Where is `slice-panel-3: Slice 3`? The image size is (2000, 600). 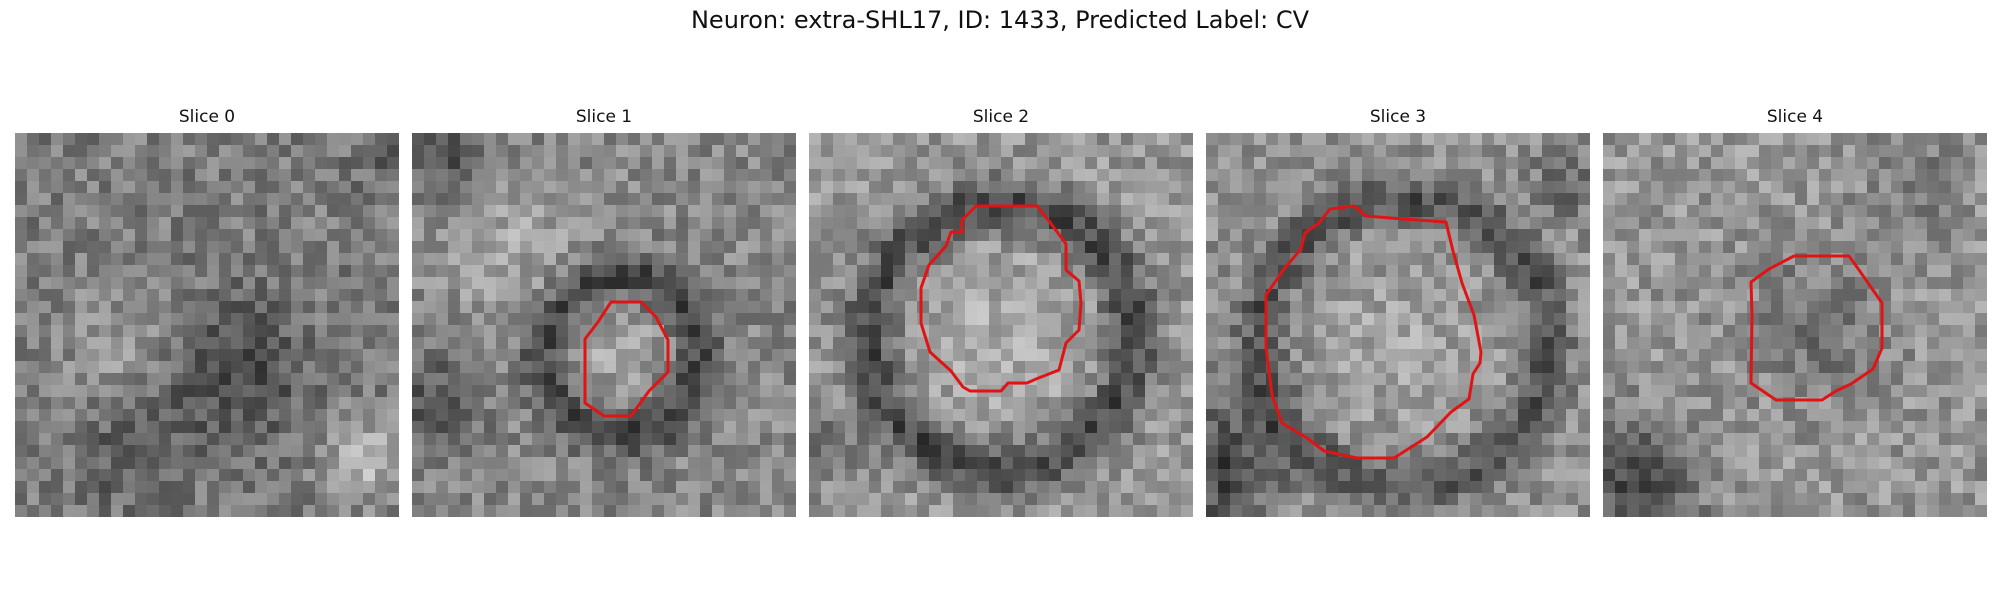 slice-panel-3: Slice 3 is located at coordinates (1398, 312).